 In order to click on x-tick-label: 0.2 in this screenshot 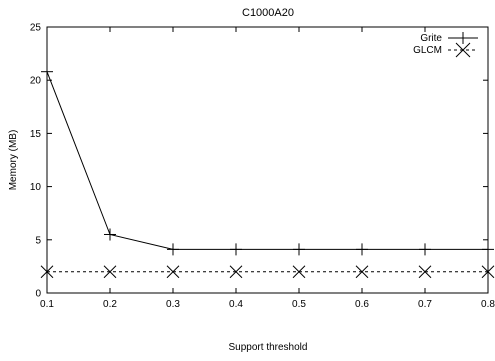, I will do `click(110, 304)`.